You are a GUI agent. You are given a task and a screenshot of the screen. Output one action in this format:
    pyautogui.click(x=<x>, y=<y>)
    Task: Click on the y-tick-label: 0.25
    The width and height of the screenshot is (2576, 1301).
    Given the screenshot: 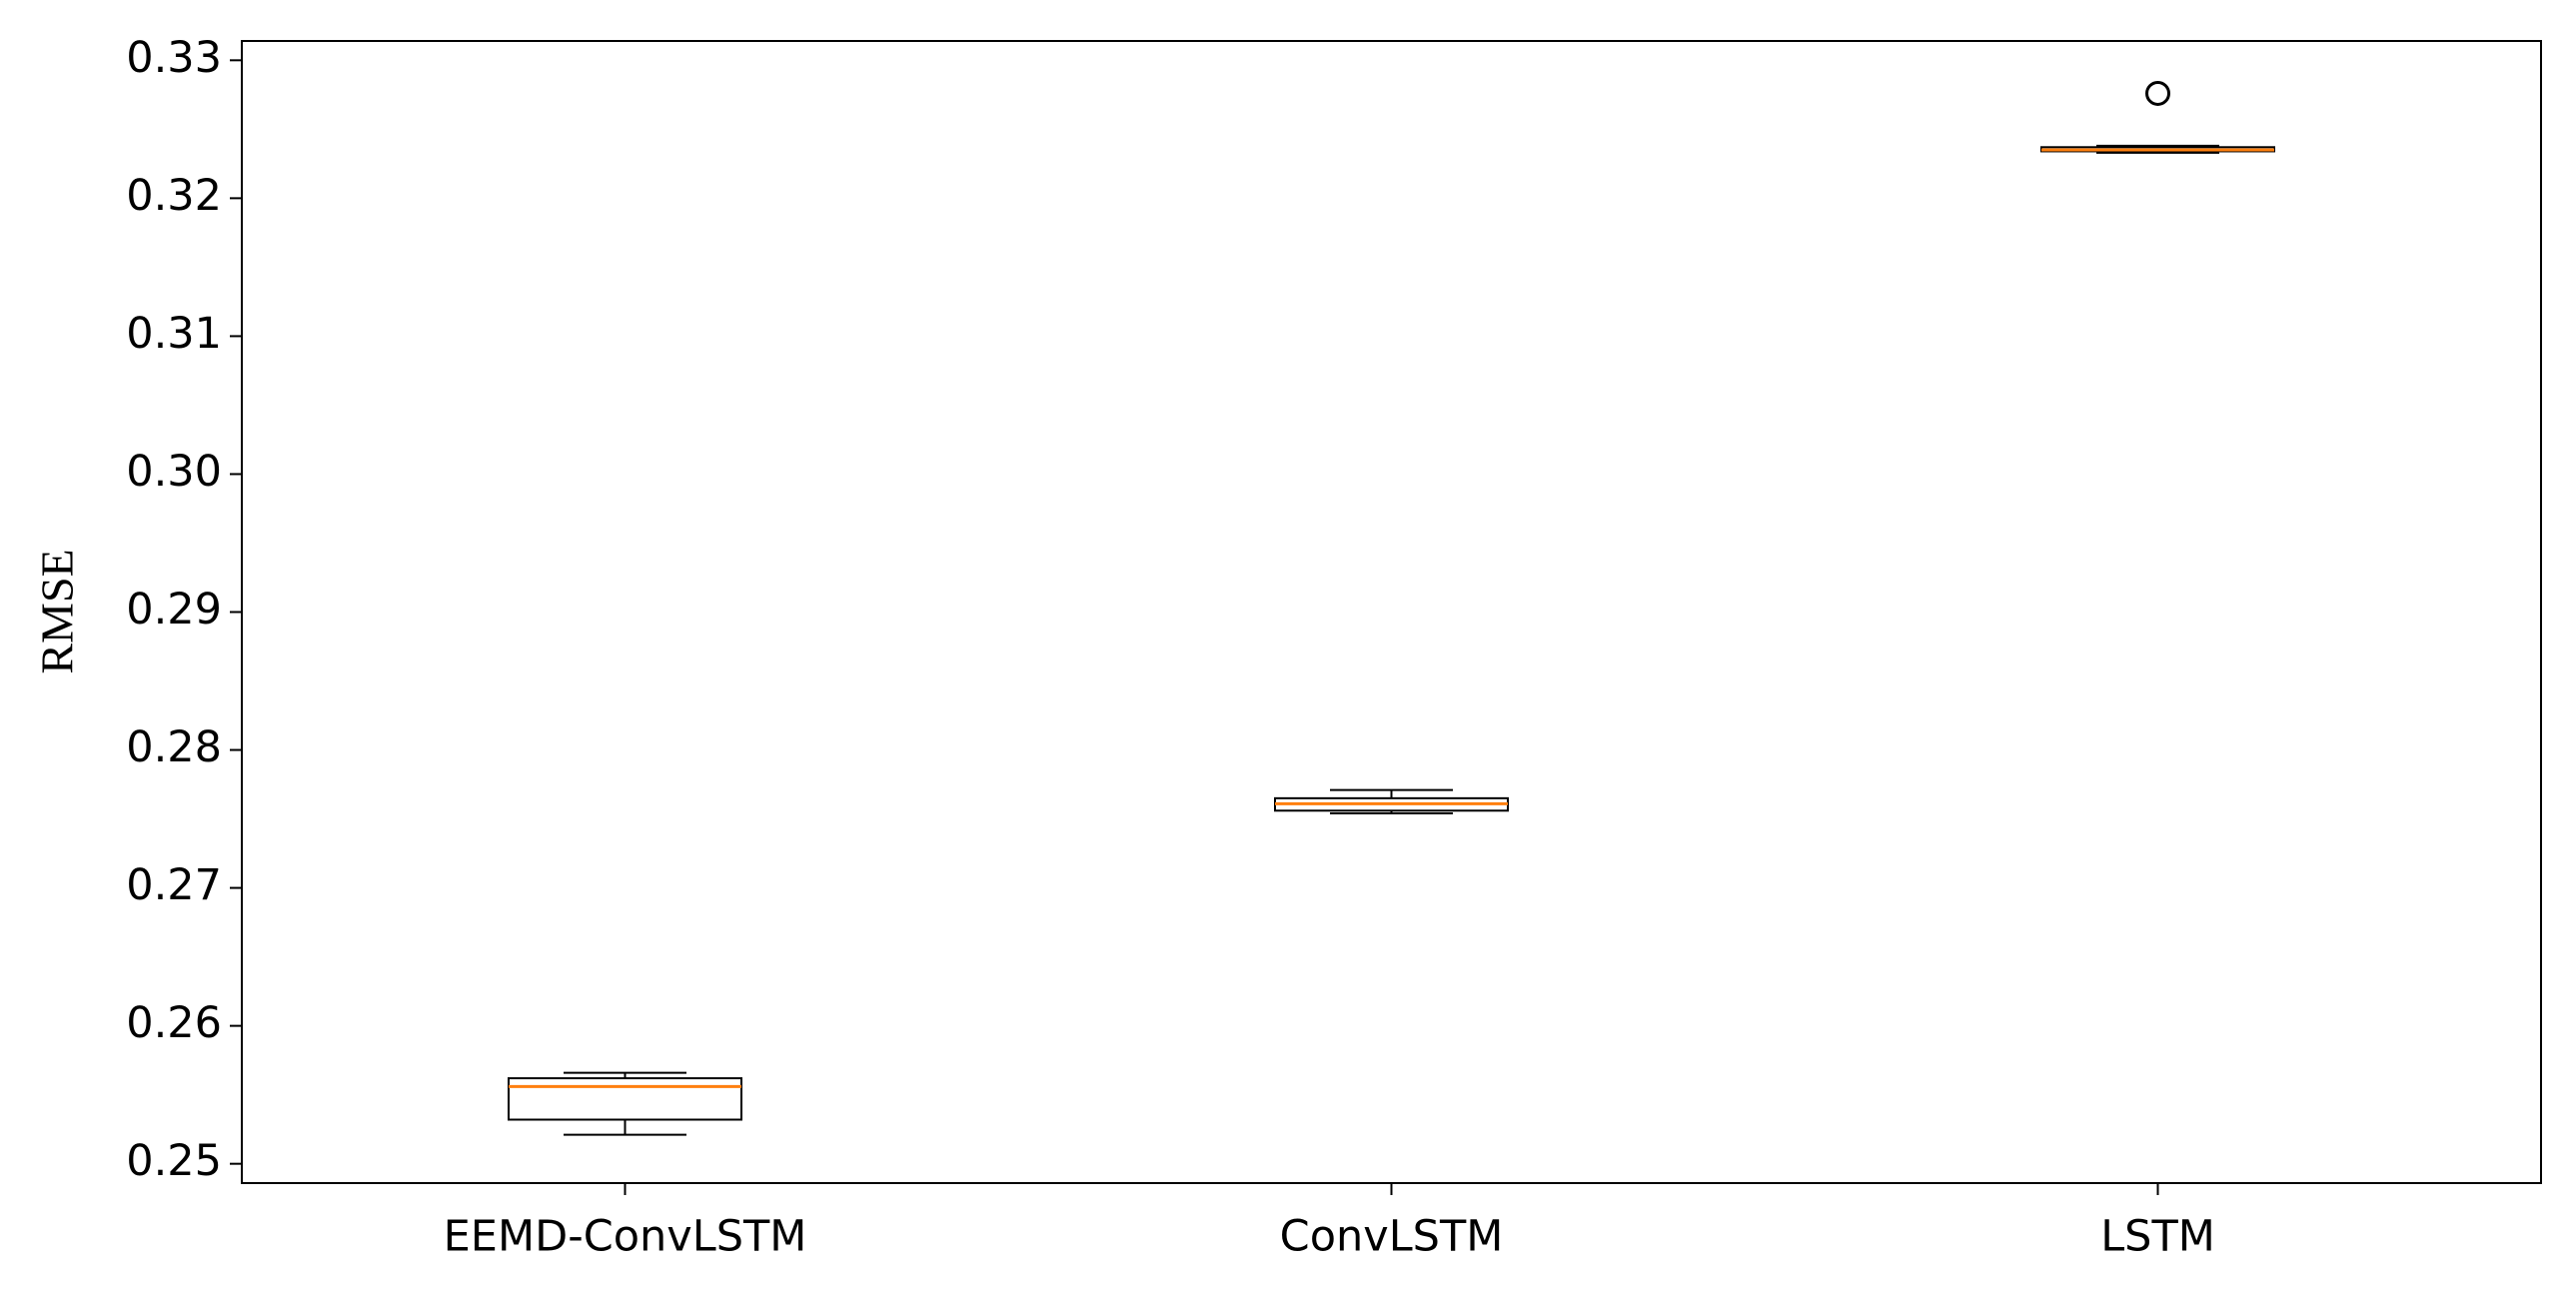 What is the action you would take?
    pyautogui.click(x=174, y=1161)
    